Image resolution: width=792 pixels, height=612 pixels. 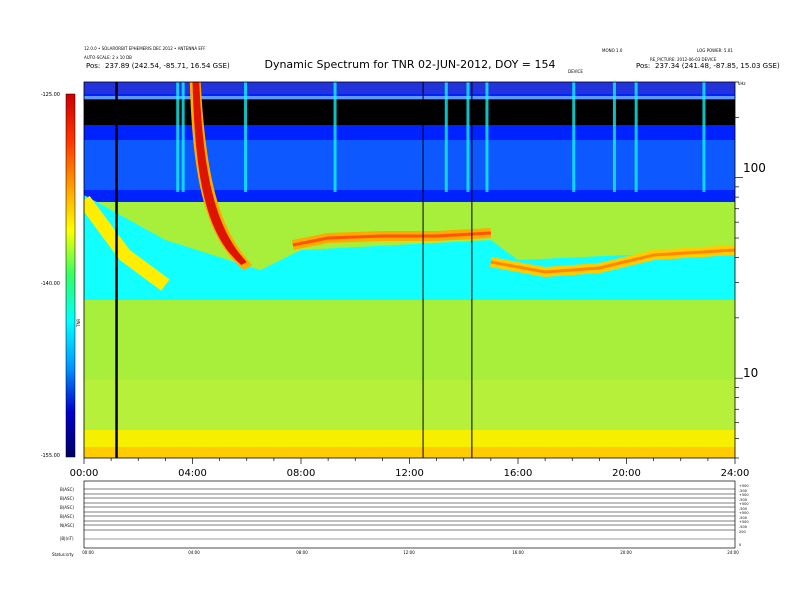 I want to click on lower-time-tick: 04:00, so click(x=194, y=552).